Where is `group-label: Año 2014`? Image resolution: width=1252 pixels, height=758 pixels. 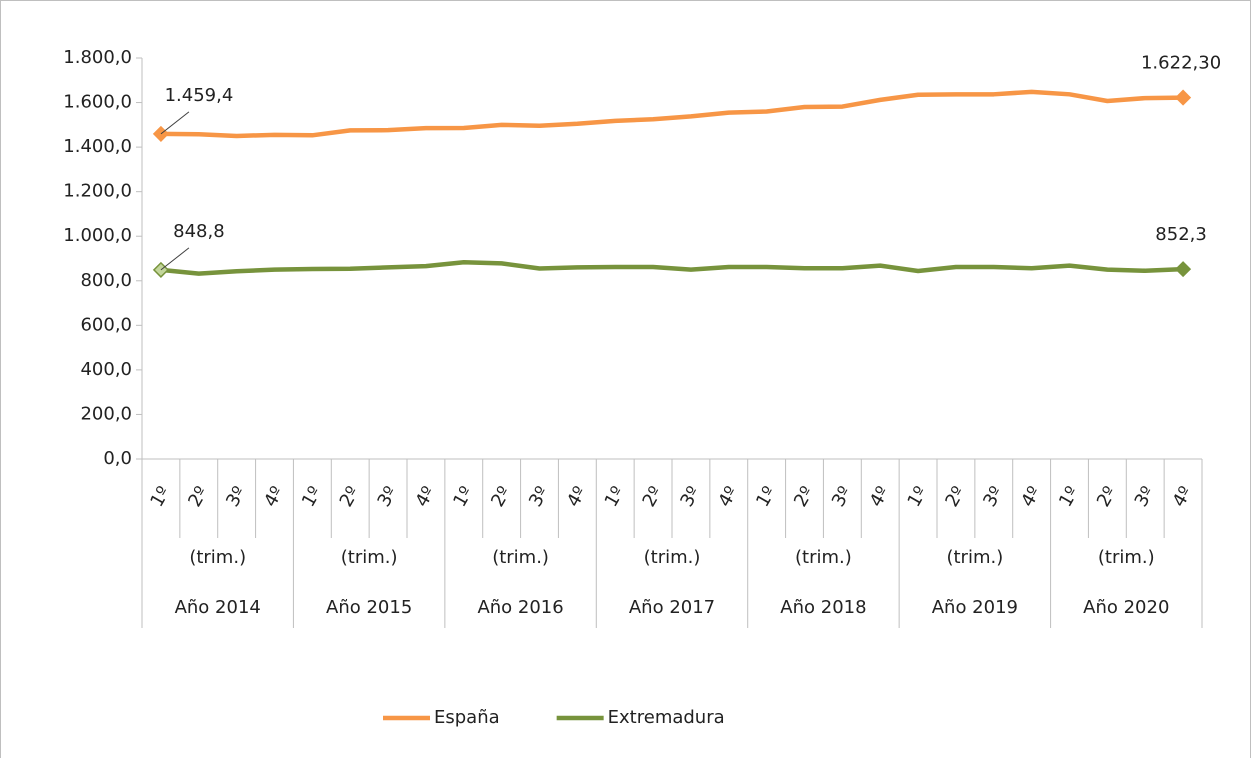
group-label: Año 2014 is located at coordinates (218, 607).